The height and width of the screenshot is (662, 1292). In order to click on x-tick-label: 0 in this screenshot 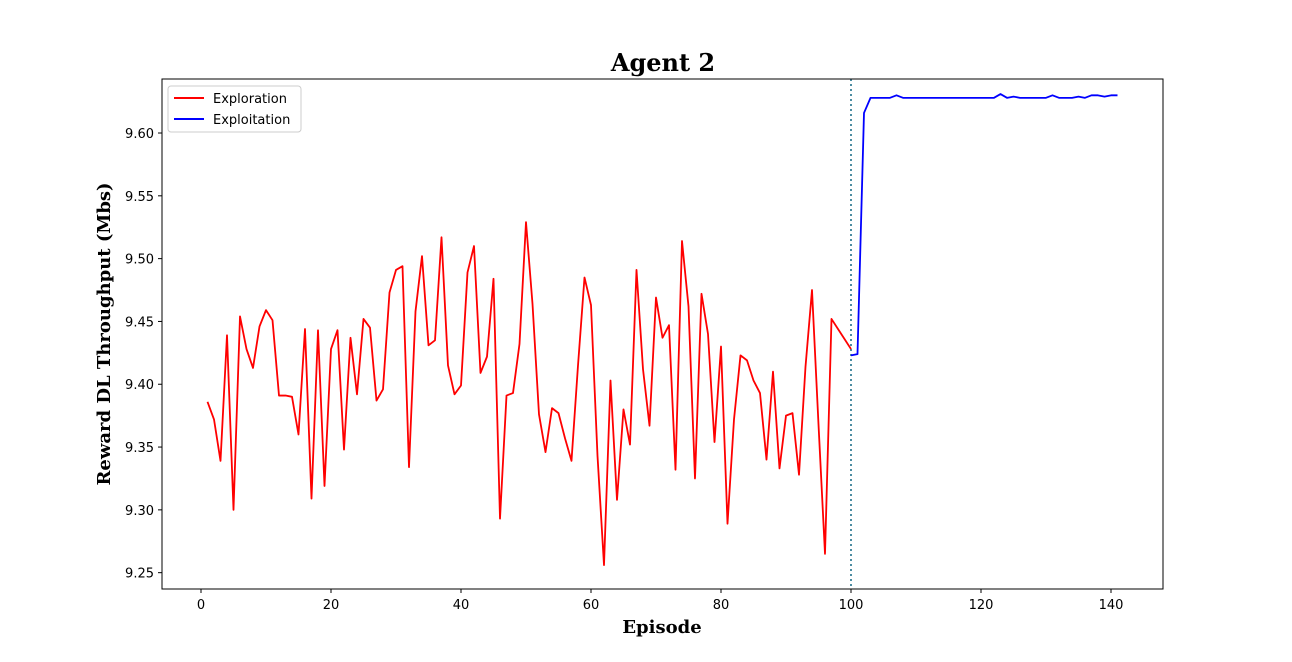, I will do `click(201, 605)`.